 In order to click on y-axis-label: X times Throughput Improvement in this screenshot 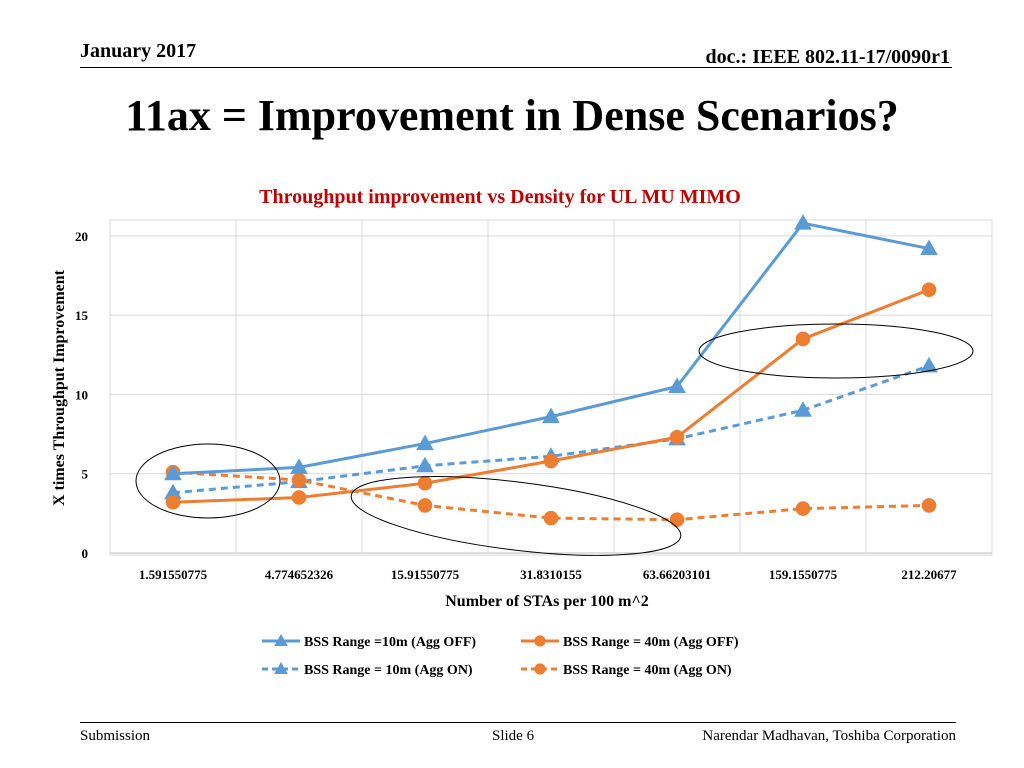, I will do `click(59, 387)`.